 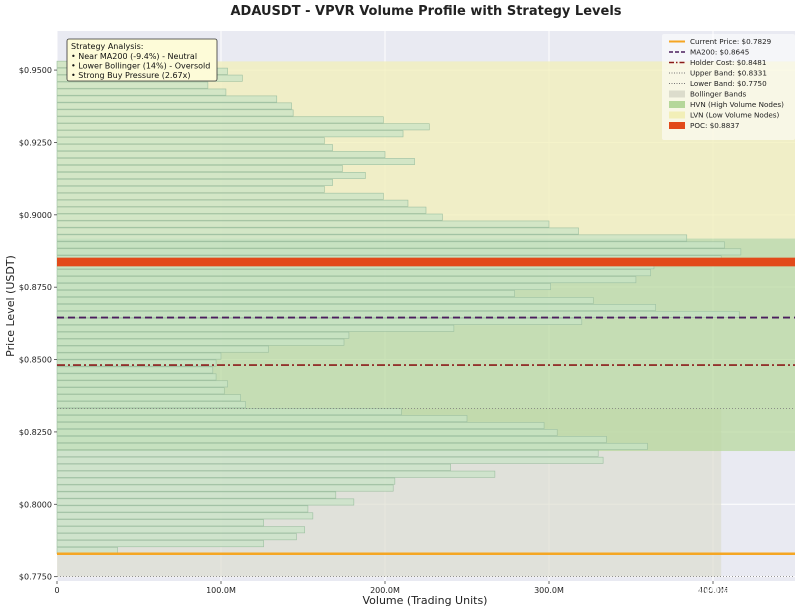 What do you see at coordinates (713, 590) in the screenshot?
I see `x-tick-label: 400.0M` at bounding box center [713, 590].